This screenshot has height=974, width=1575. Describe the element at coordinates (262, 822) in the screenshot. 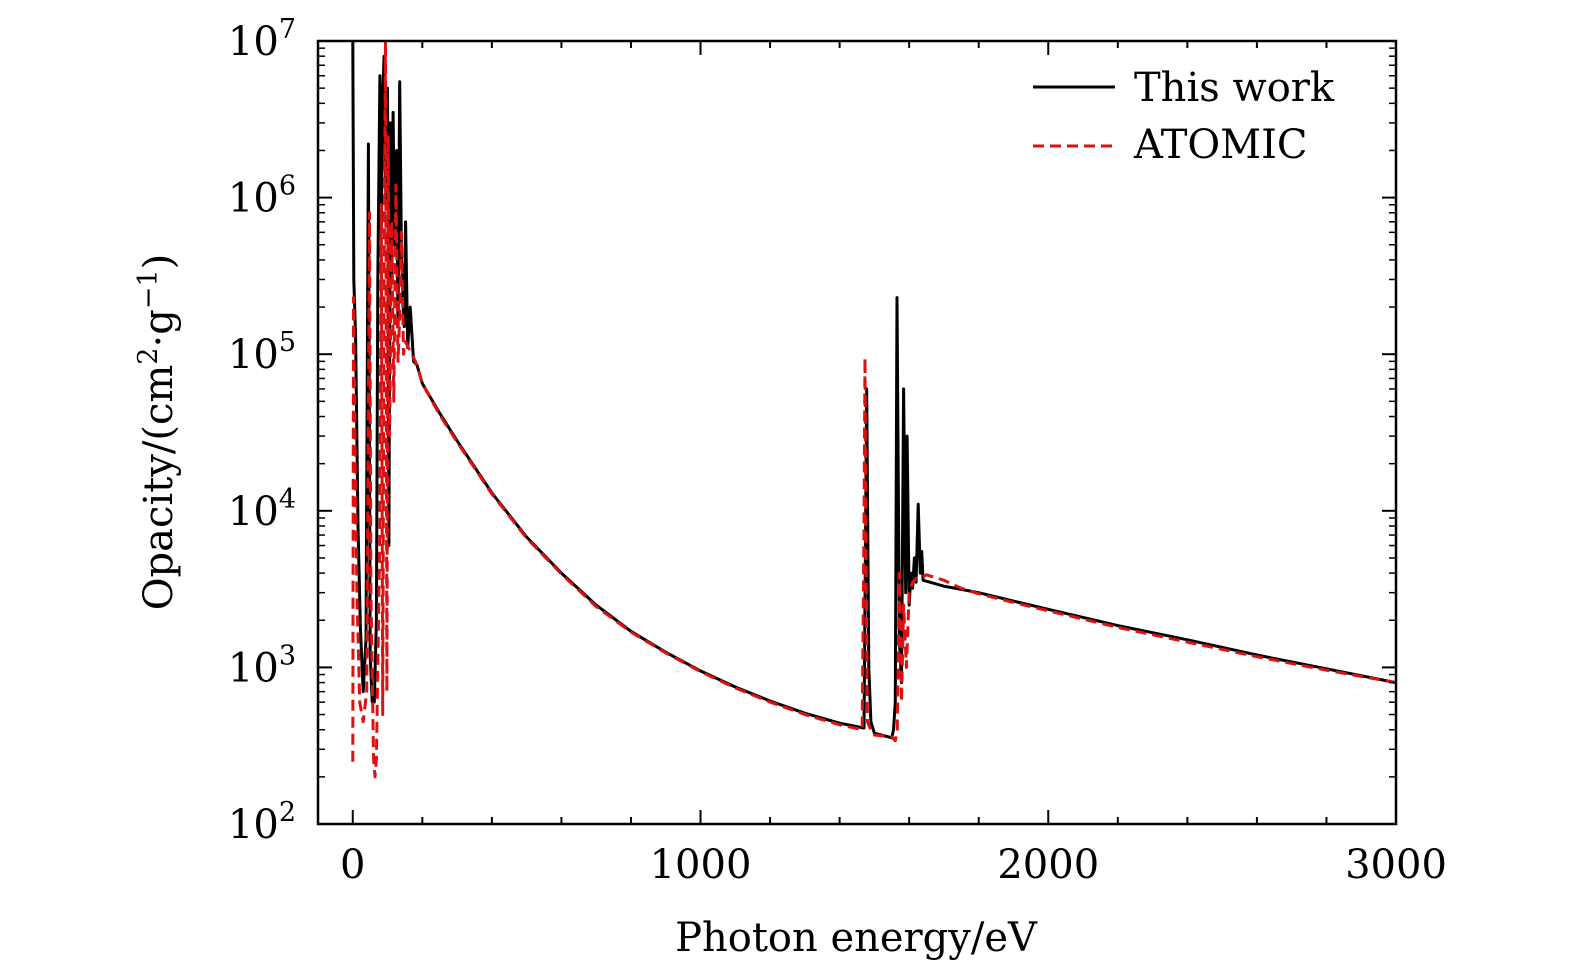

I see `y-tick-label: 10²` at that location.